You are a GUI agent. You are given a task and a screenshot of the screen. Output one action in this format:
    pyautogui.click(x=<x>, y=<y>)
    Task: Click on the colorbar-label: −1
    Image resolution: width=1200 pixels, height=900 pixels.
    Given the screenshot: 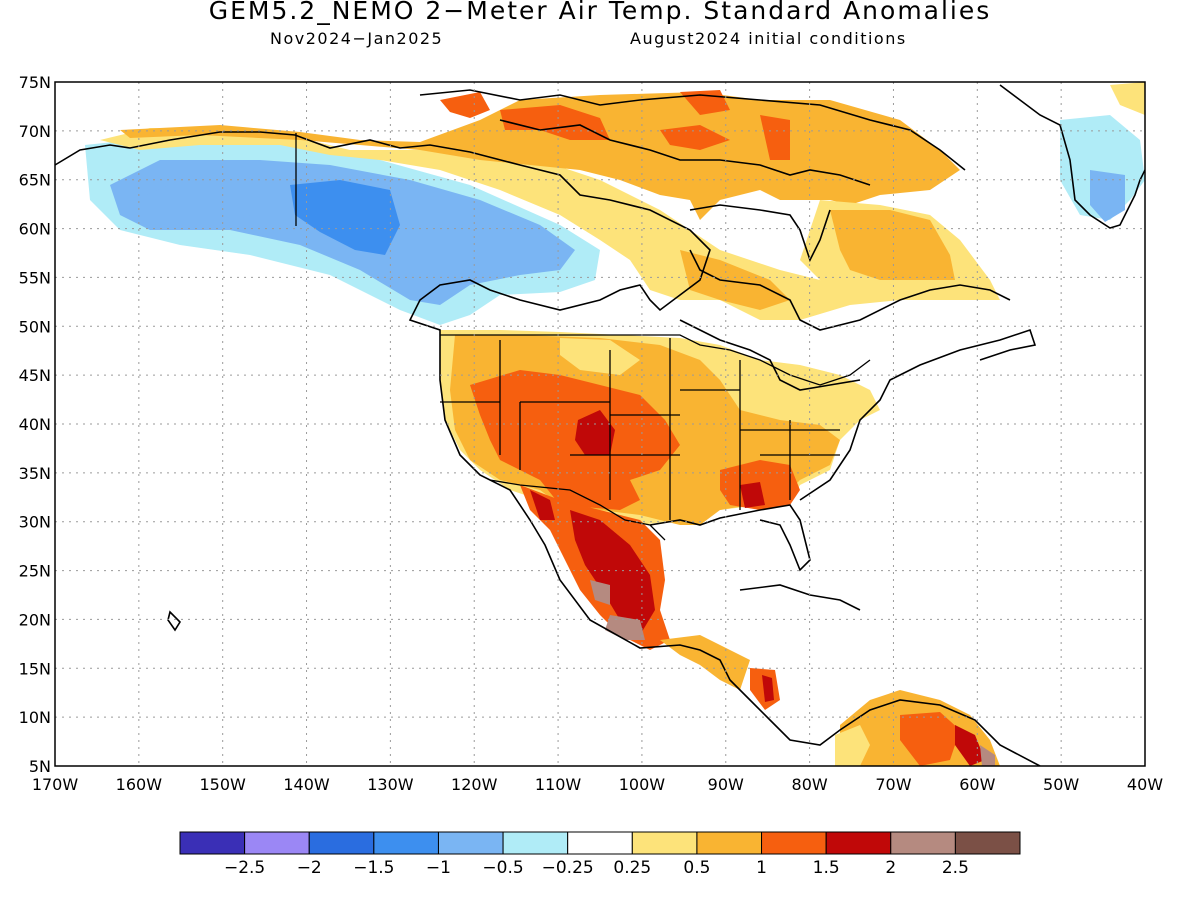 What is the action you would take?
    pyautogui.click(x=438, y=868)
    